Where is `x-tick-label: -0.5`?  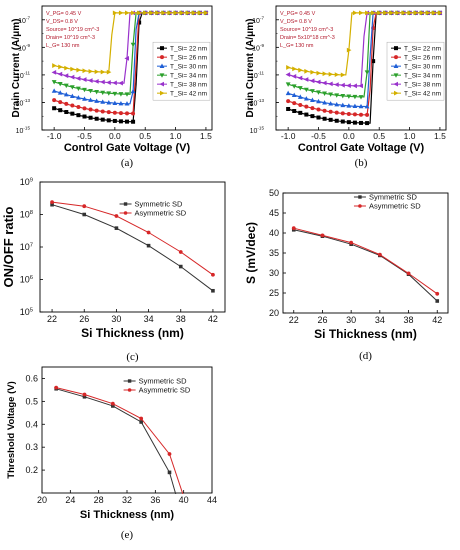 x-tick-label: -0.5 is located at coordinates (84, 136).